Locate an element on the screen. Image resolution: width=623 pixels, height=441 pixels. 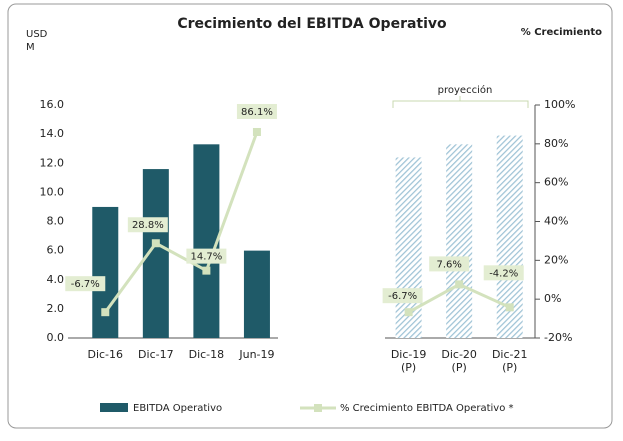
y2-tick-label: -20% is located at coordinates (558, 337).